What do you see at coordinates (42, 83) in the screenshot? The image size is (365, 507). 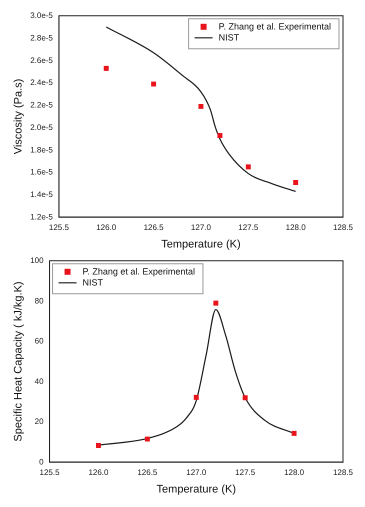 I see `y-tick-label: 2.4e-5` at bounding box center [42, 83].